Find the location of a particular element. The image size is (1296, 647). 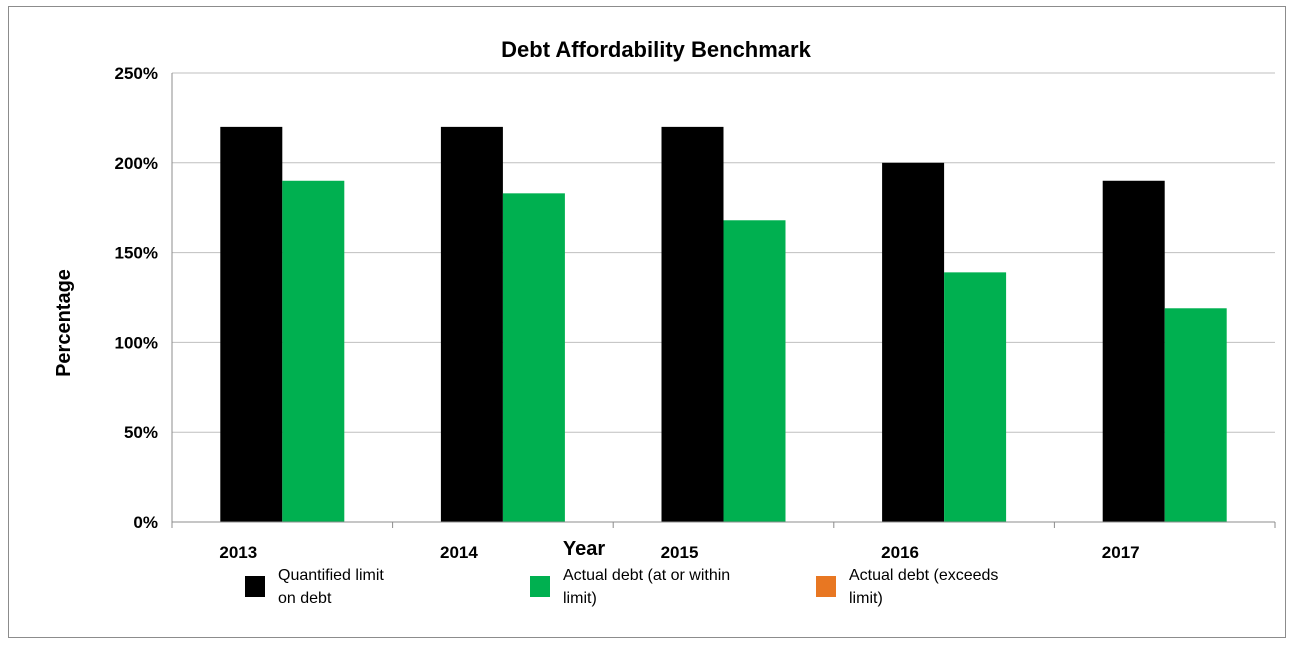

legend-label: Actual debt (exceeds limit) is located at coordinates (923, 587).